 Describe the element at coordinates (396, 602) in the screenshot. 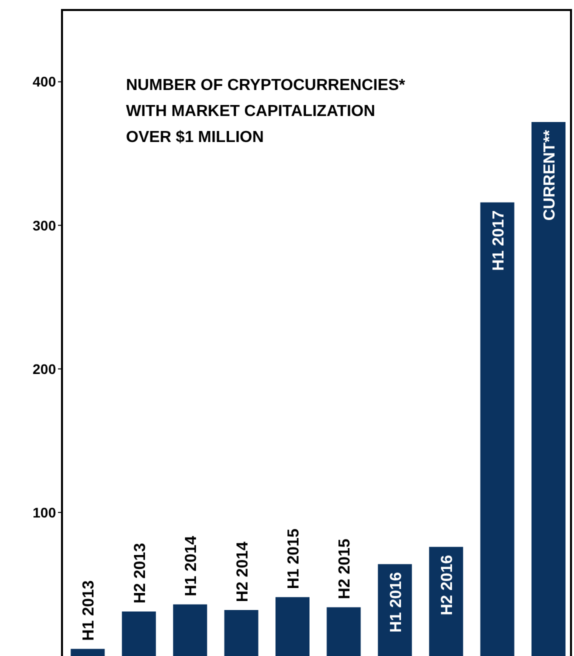

I see `x-tick-label: H1 2016` at that location.